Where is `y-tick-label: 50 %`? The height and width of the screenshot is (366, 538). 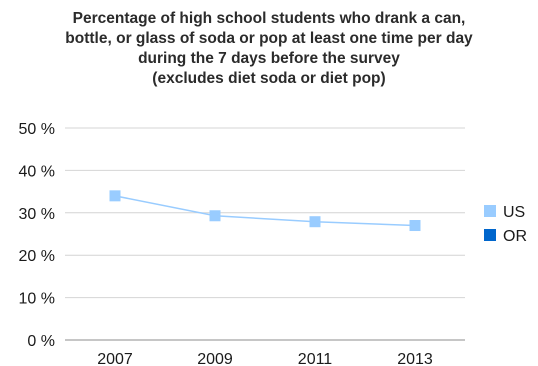 y-tick-label: 50 % is located at coordinates (37, 129).